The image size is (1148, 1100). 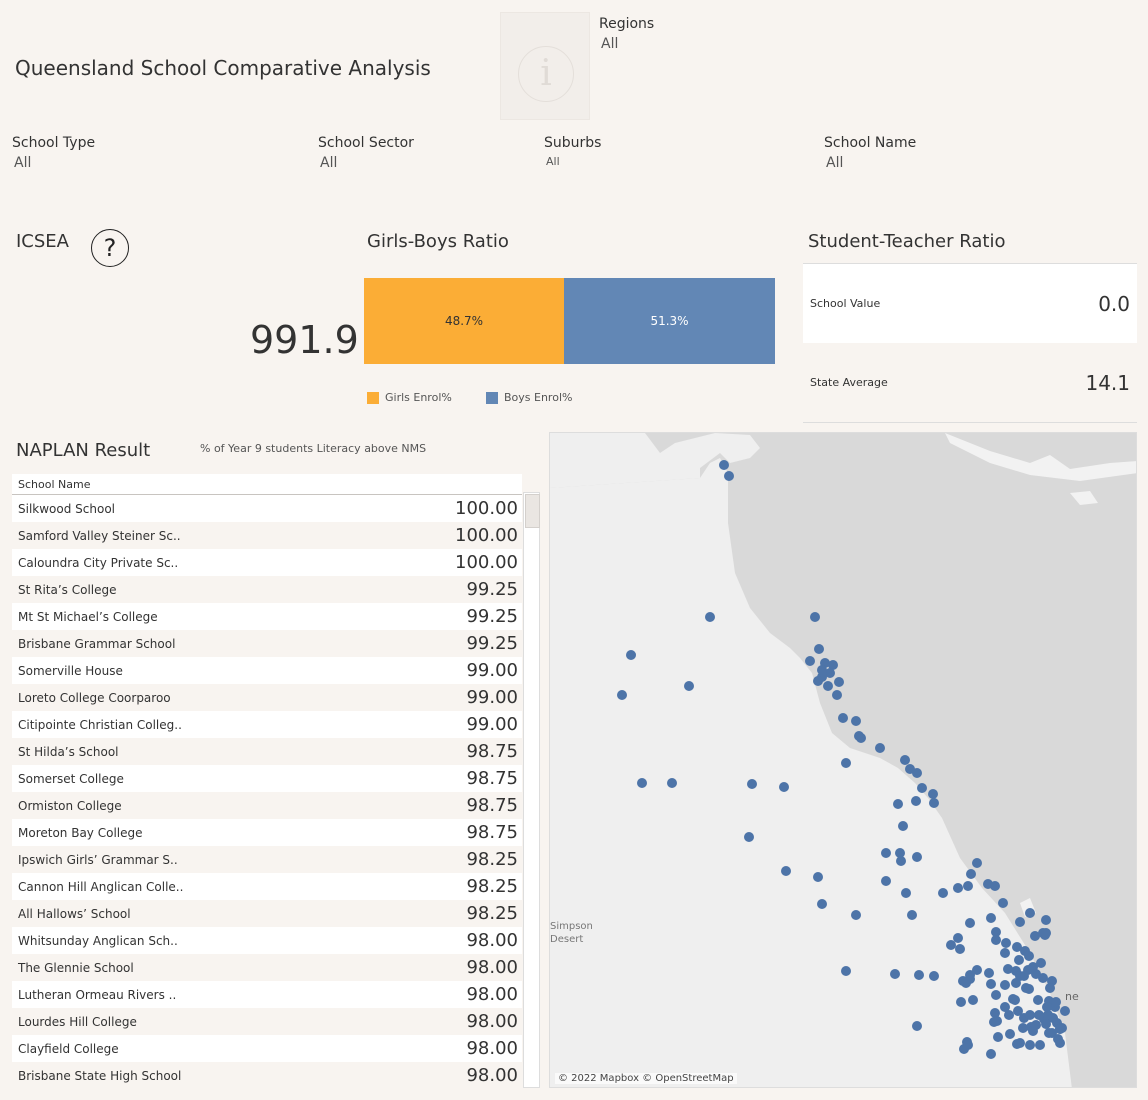 What do you see at coordinates (529, 397) in the screenshot?
I see `legend-boys: Boys Enrol%` at bounding box center [529, 397].